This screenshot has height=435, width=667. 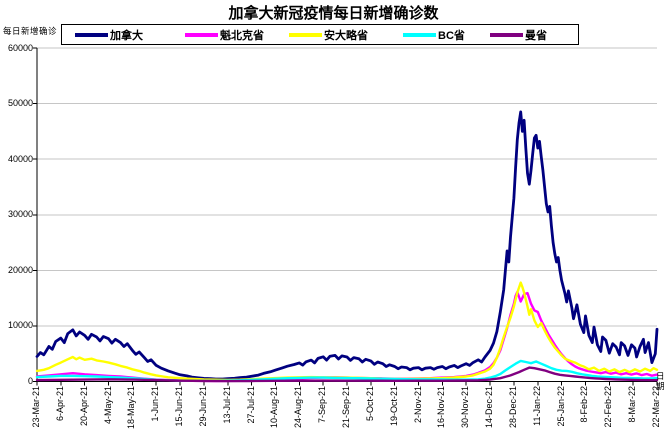 I want to click on x-tick-label: 30-Nov-21, so click(x=465, y=407).